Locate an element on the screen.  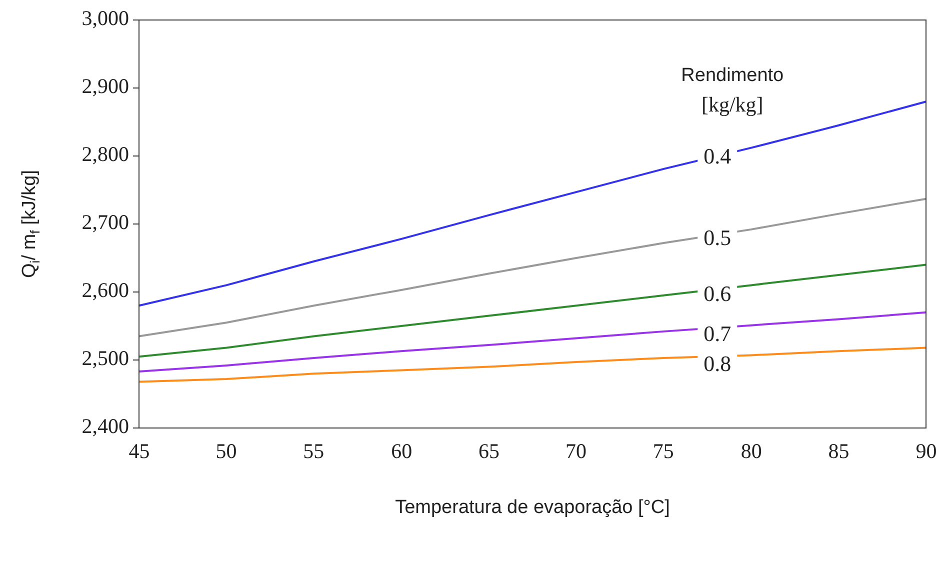
series-label: 0.8 is located at coordinates (718, 363).